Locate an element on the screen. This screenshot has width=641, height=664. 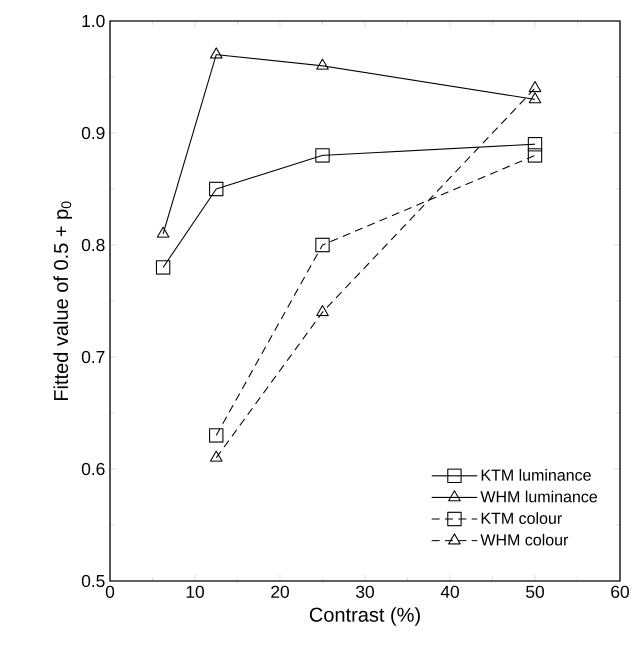
y-tick-label: 0.5 is located at coordinates (93, 581).